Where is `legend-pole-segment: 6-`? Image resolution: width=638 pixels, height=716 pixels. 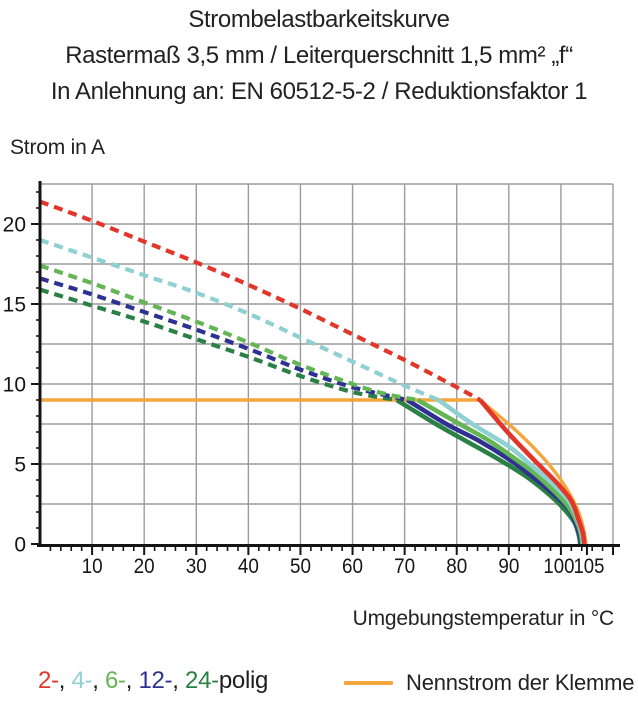
legend-pole-segment: 6- is located at coordinates (115, 680).